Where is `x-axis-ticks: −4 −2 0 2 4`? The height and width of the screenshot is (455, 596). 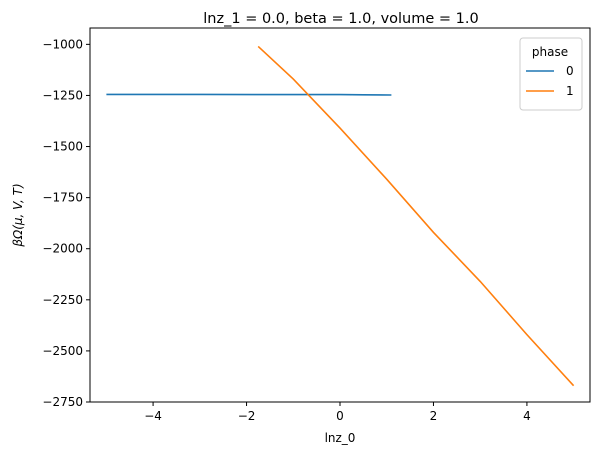 x-axis-ticks: −4 −2 0 2 4 is located at coordinates (337, 412).